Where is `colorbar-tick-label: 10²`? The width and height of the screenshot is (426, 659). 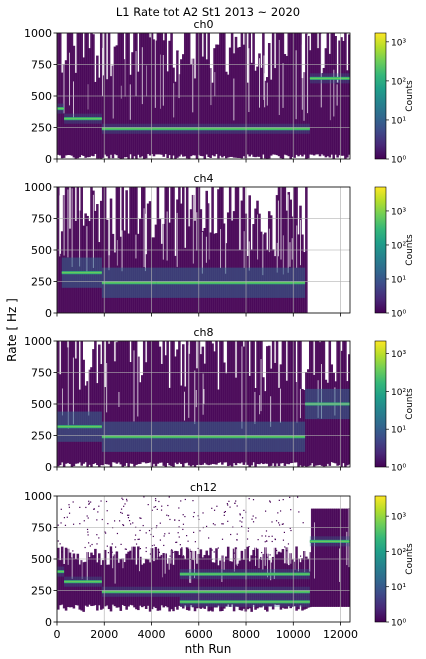 colorbar-tick-label: 10² is located at coordinates (398, 82).